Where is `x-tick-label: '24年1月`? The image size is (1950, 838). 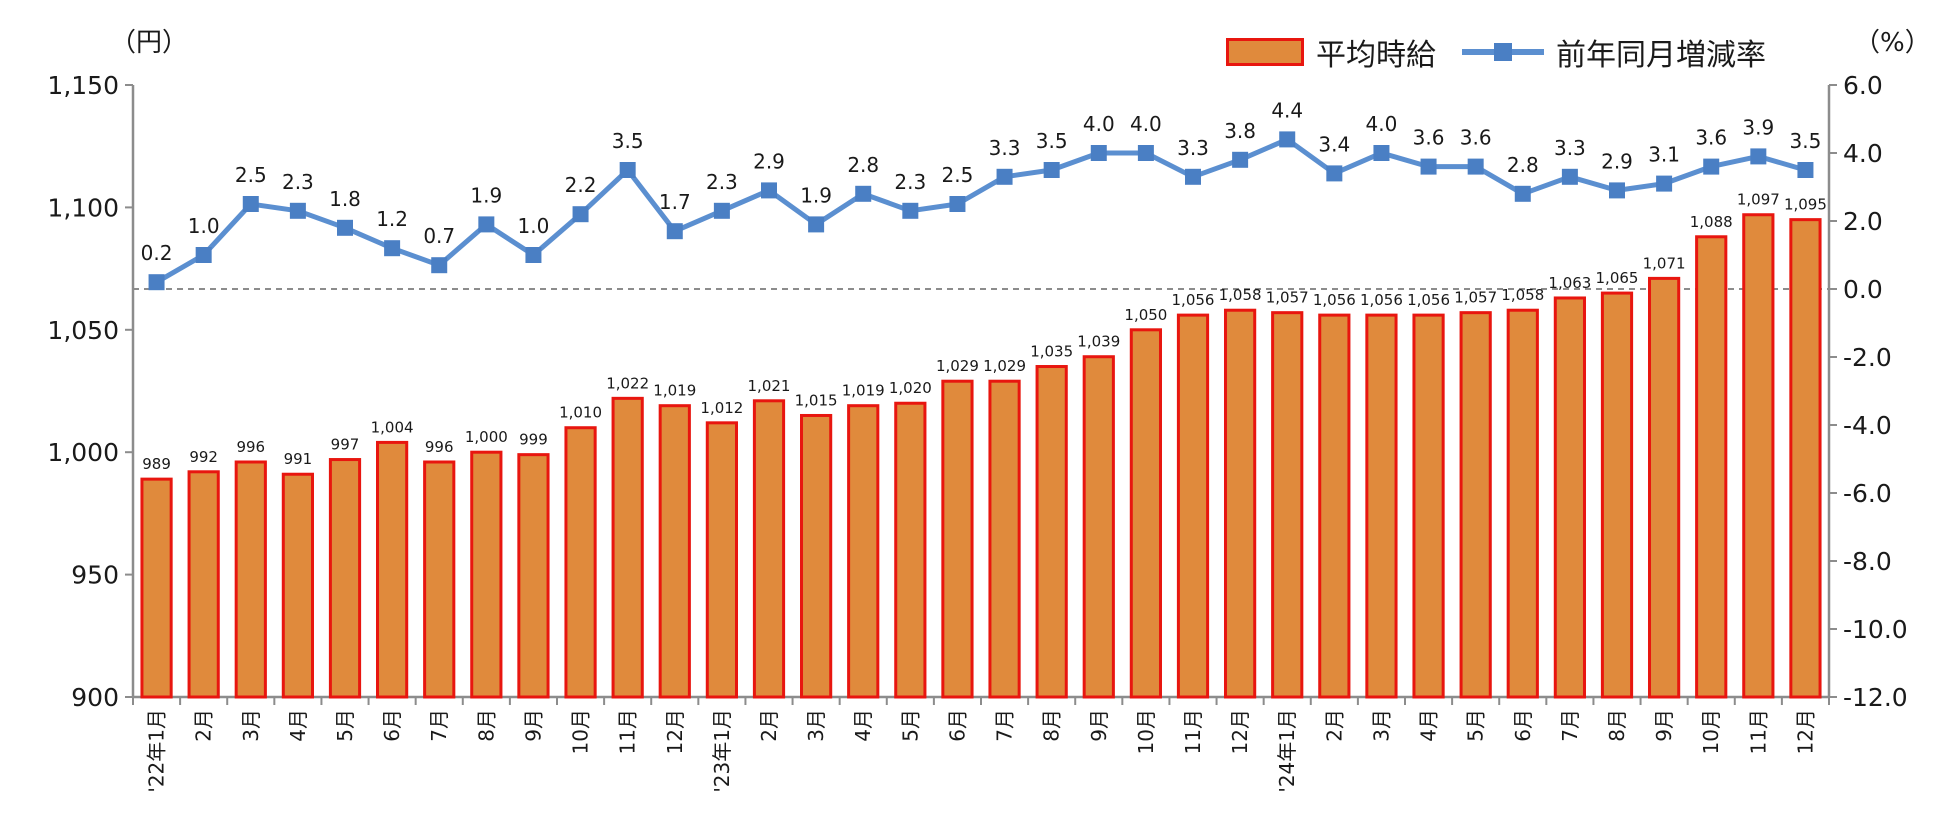
x-tick-label: '24年1月 is located at coordinates (1287, 751).